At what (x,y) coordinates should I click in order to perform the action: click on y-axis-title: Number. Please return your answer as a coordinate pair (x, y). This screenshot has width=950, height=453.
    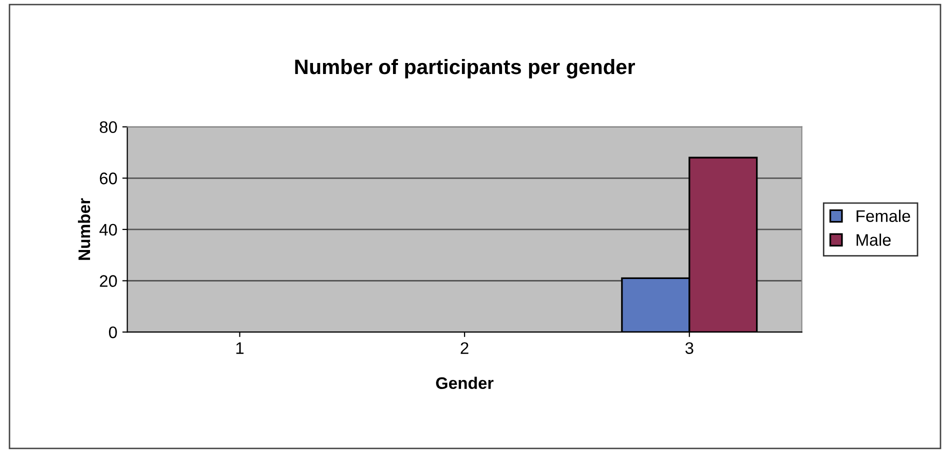
    Looking at the image, I should click on (84, 229).